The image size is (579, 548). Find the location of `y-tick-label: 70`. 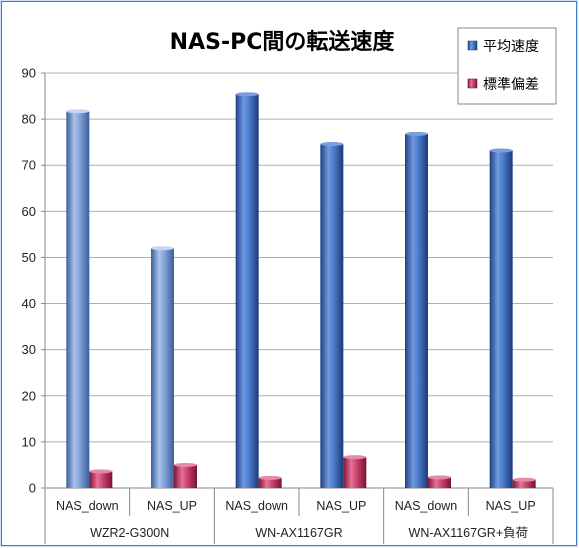

y-tick-label: 70 is located at coordinates (29, 165).